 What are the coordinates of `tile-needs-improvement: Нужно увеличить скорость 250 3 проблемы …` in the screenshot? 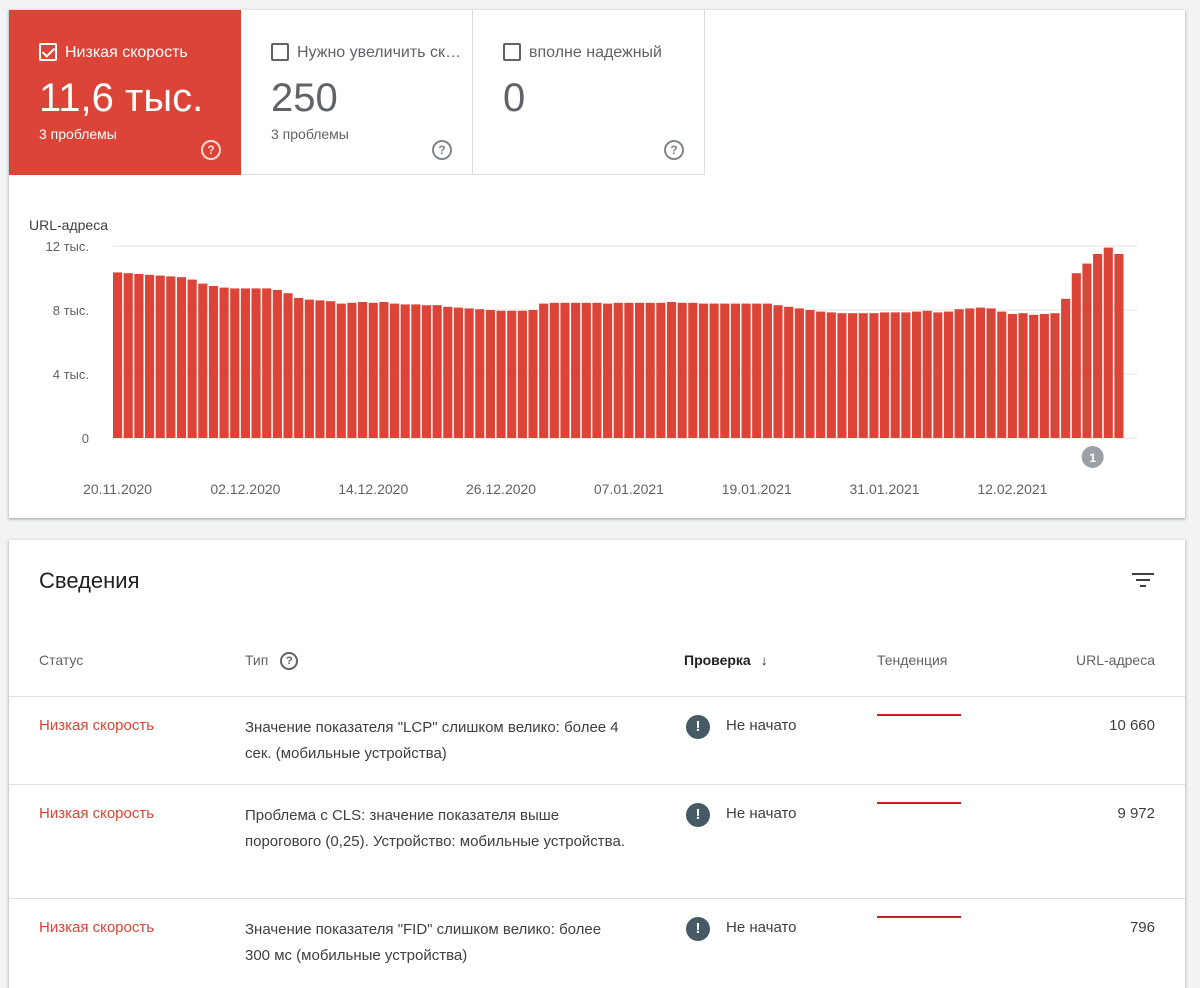 It's located at (357, 92).